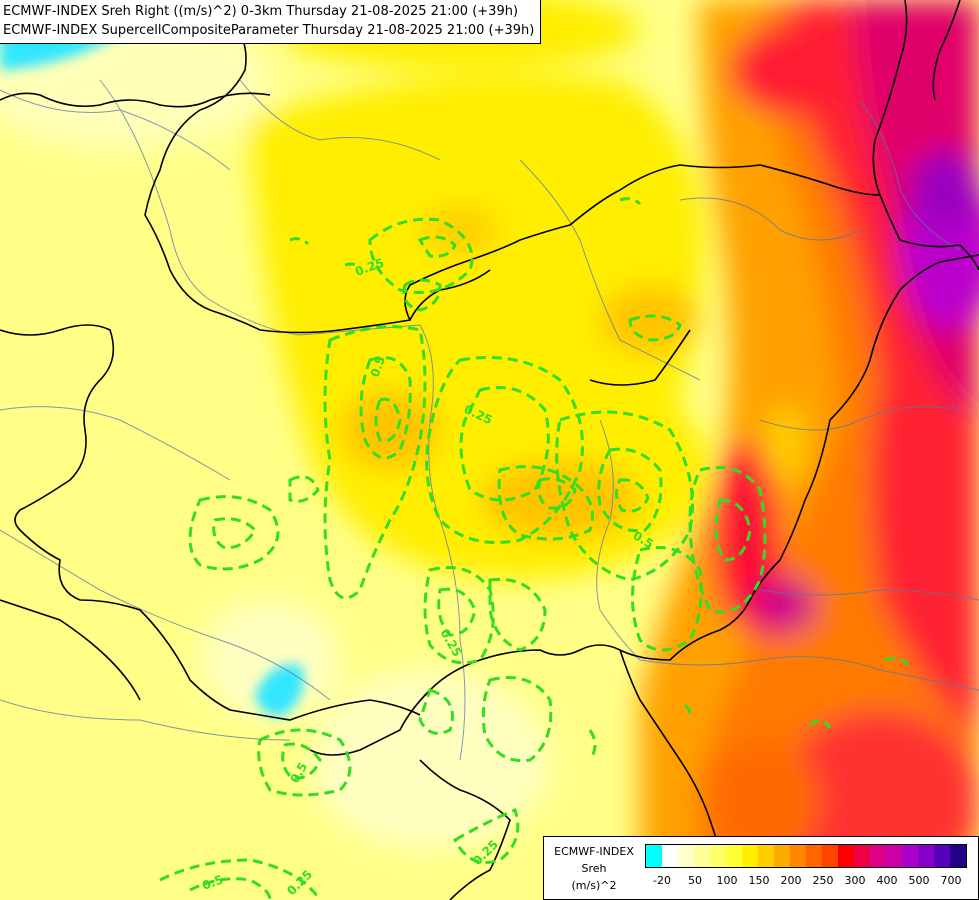 The width and height of the screenshot is (979, 900). Describe the element at coordinates (759, 880) in the screenshot. I see `legend-tick-label: 150` at that location.